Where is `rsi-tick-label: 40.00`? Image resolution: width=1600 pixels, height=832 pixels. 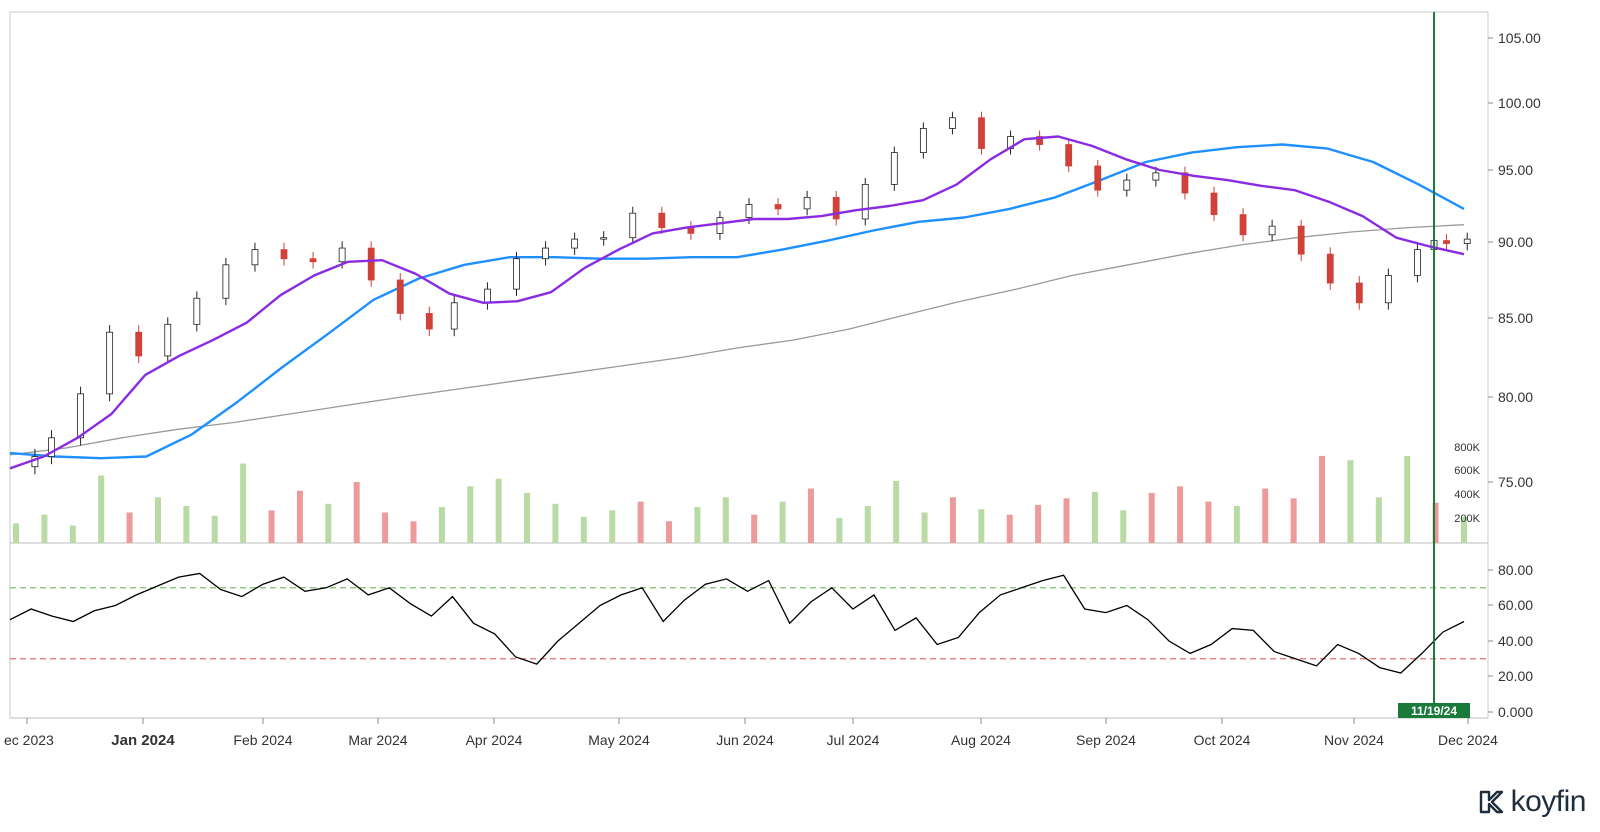
rsi-tick-label: 40.00 is located at coordinates (1515, 641).